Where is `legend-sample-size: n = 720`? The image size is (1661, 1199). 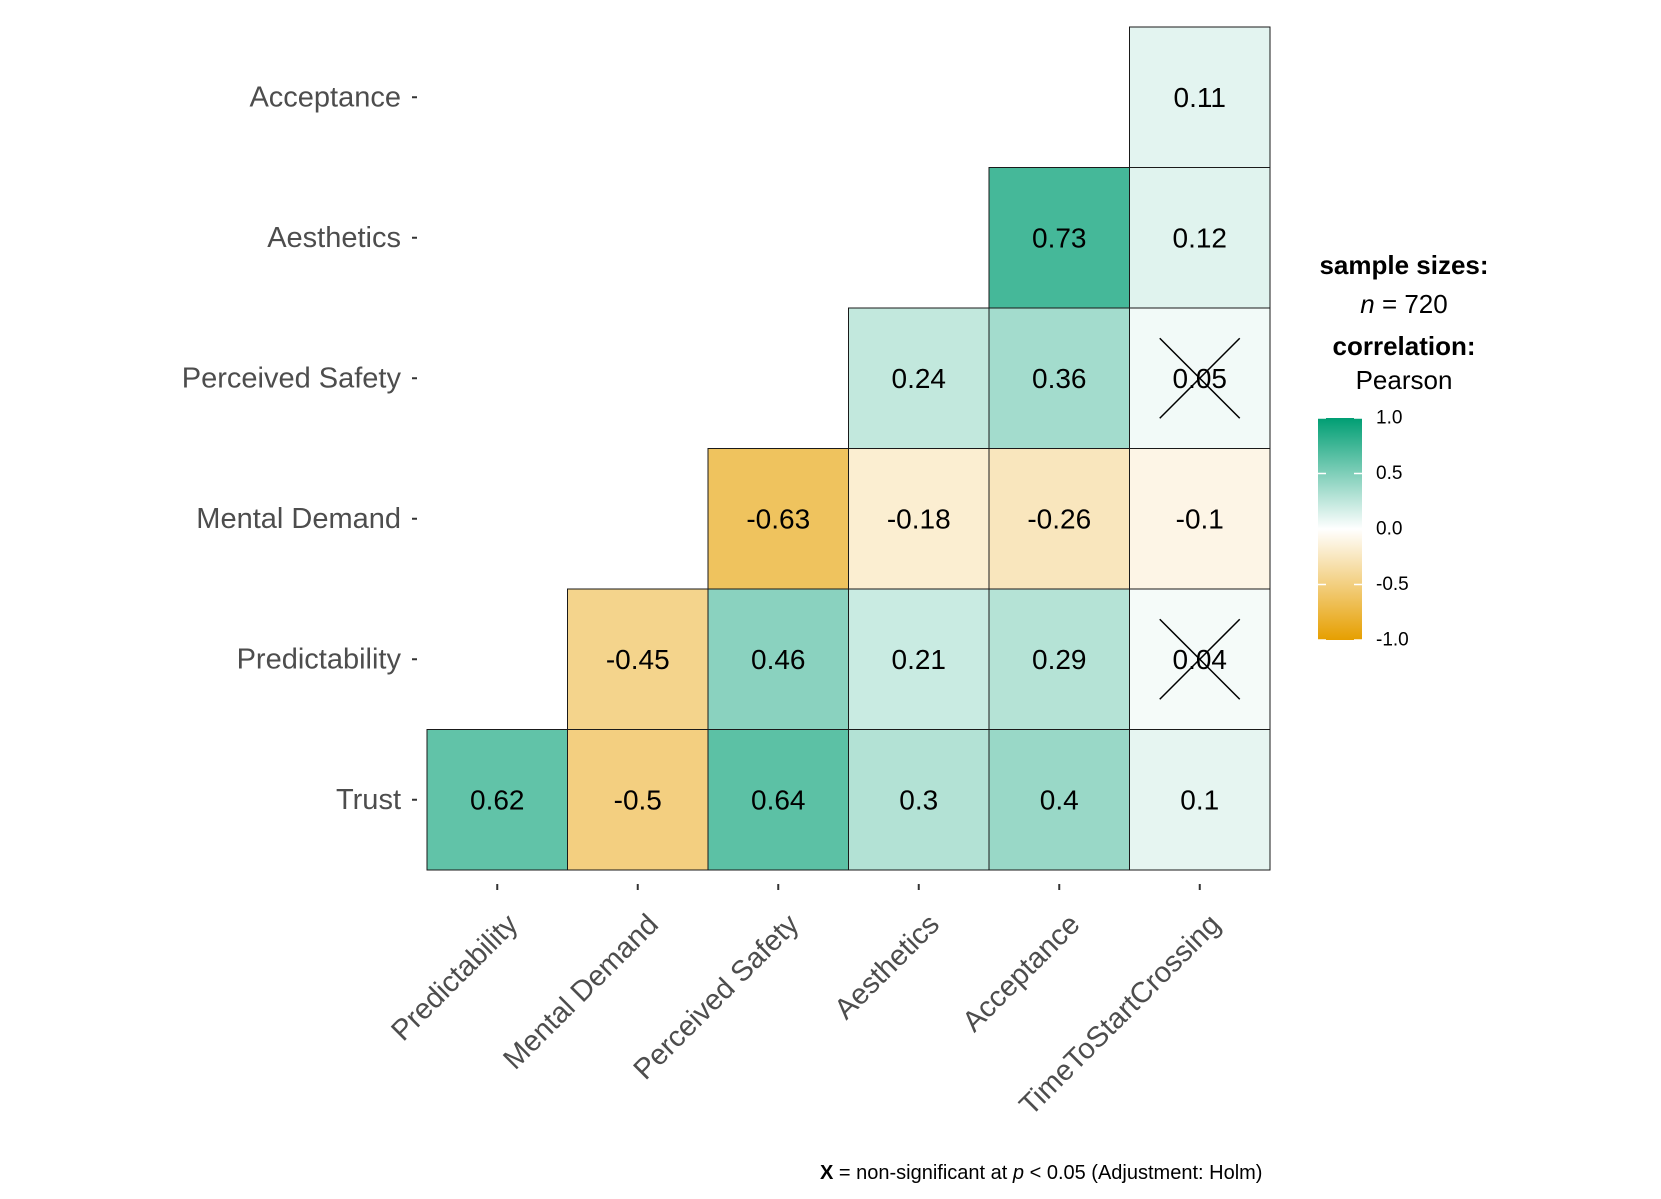
legend-sample-size: n = 720 is located at coordinates (1403, 304).